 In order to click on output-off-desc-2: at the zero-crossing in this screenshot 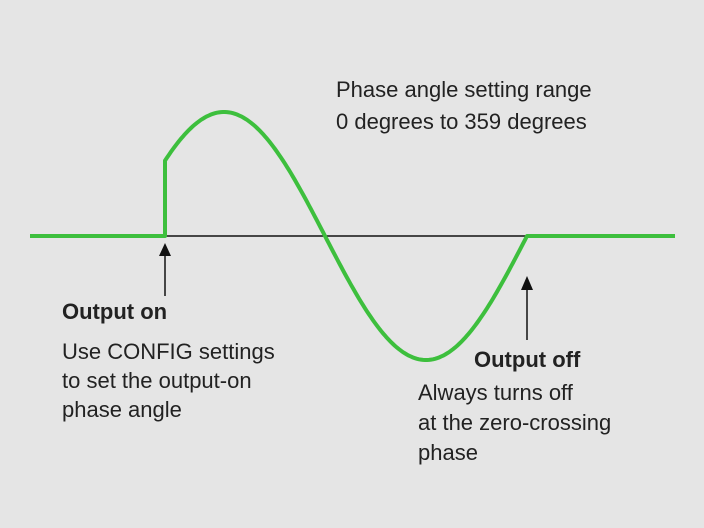, I will do `click(515, 422)`.